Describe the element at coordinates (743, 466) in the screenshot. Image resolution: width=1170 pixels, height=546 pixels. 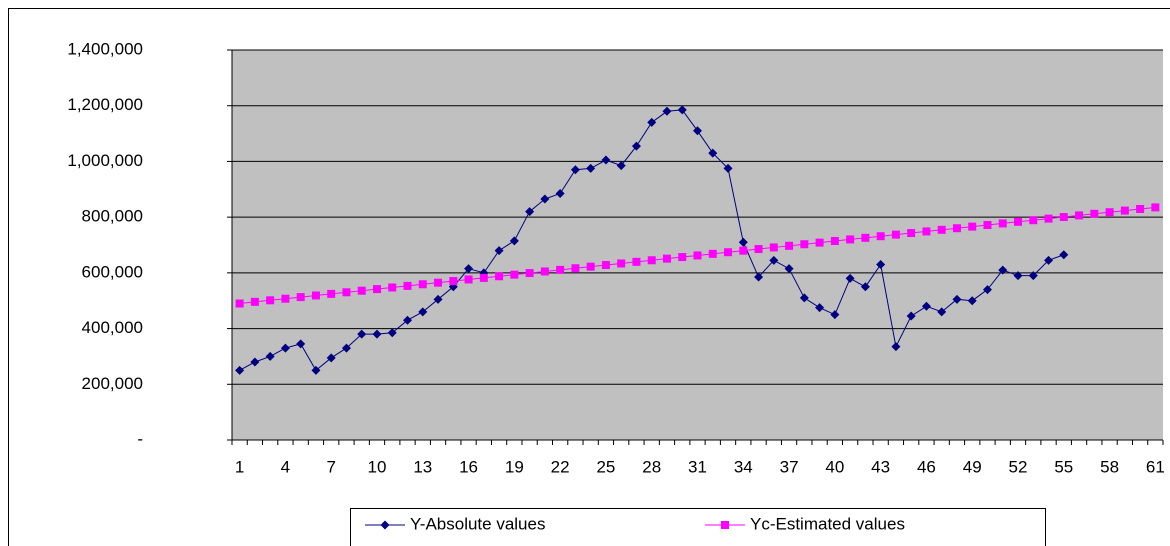
I see `x-tick-label: 34` at that location.